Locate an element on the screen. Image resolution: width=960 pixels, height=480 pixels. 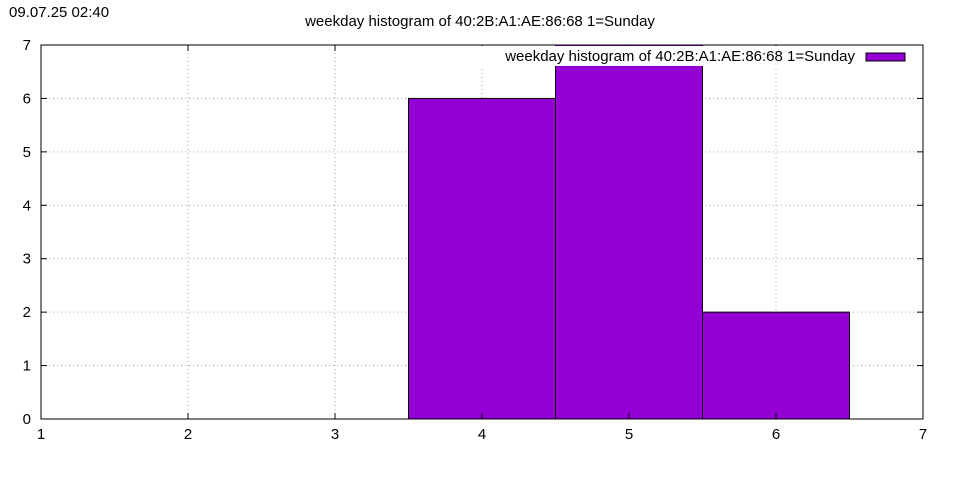
y-tick-label: 5 is located at coordinates (27, 152).